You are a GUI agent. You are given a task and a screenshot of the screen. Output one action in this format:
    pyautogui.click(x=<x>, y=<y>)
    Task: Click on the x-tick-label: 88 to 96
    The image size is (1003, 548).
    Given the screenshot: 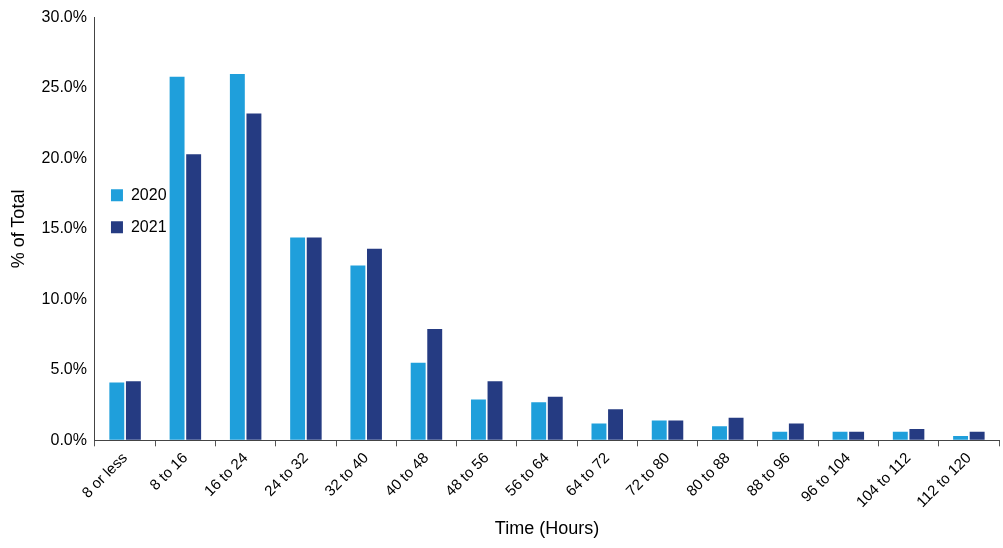 What is the action you would take?
    pyautogui.click(x=768, y=474)
    